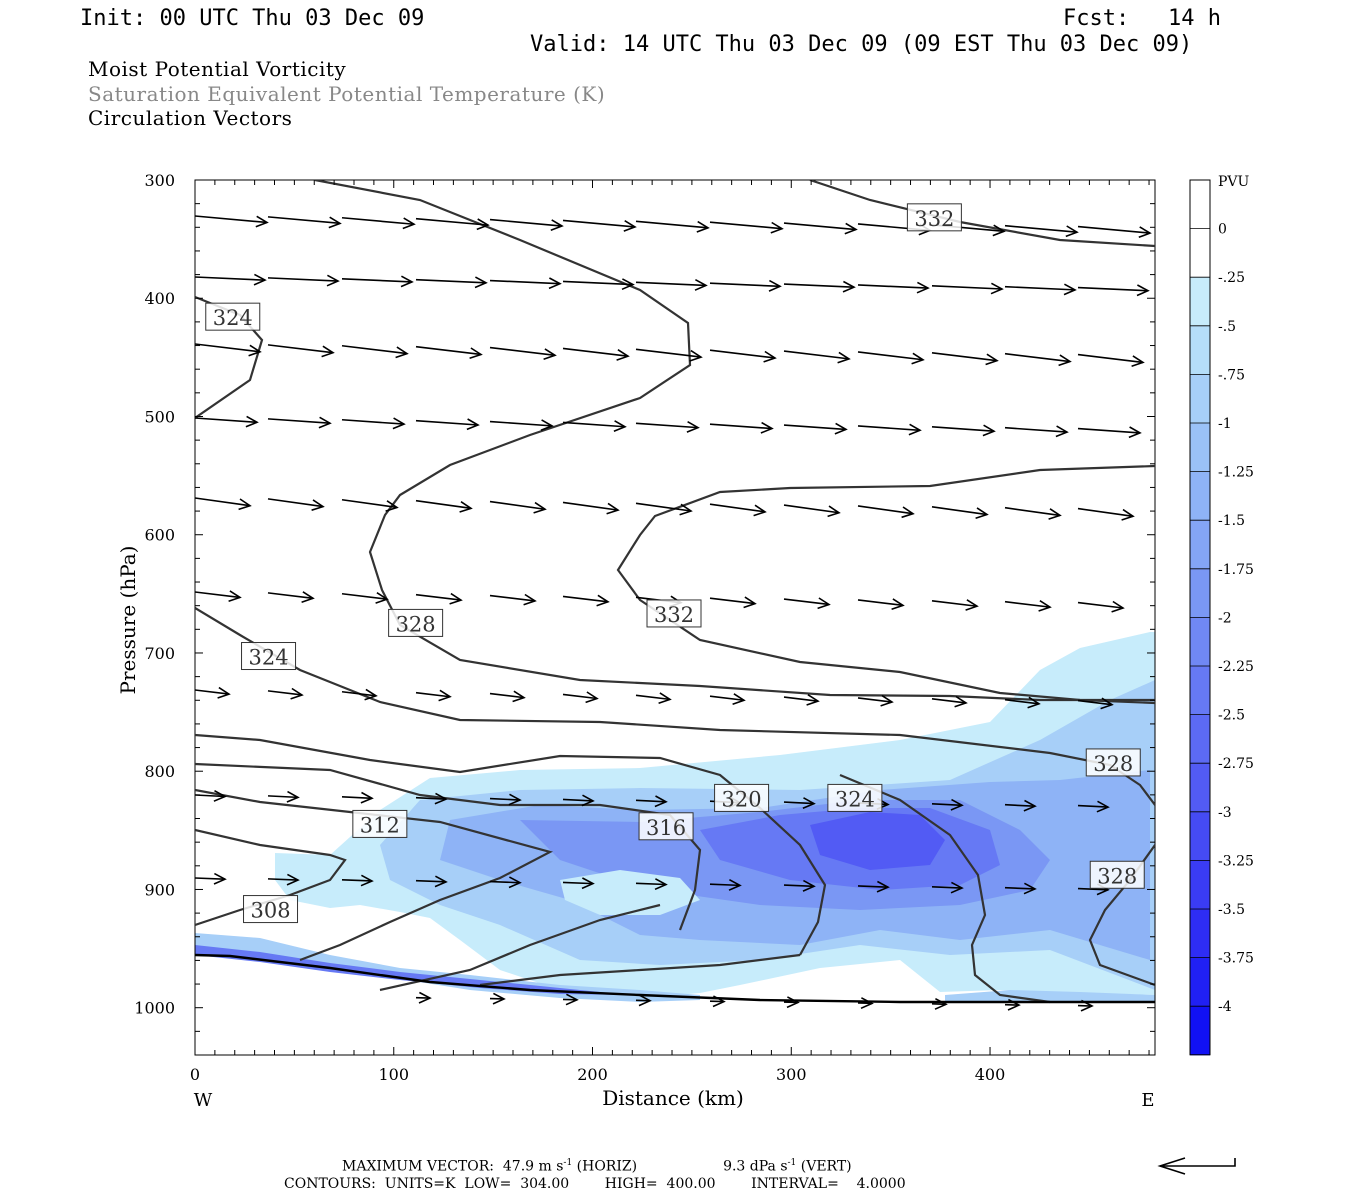 The width and height of the screenshot is (1350, 1200). What do you see at coordinates (203, 1100) in the screenshot?
I see `x-end-label-west: W` at bounding box center [203, 1100].